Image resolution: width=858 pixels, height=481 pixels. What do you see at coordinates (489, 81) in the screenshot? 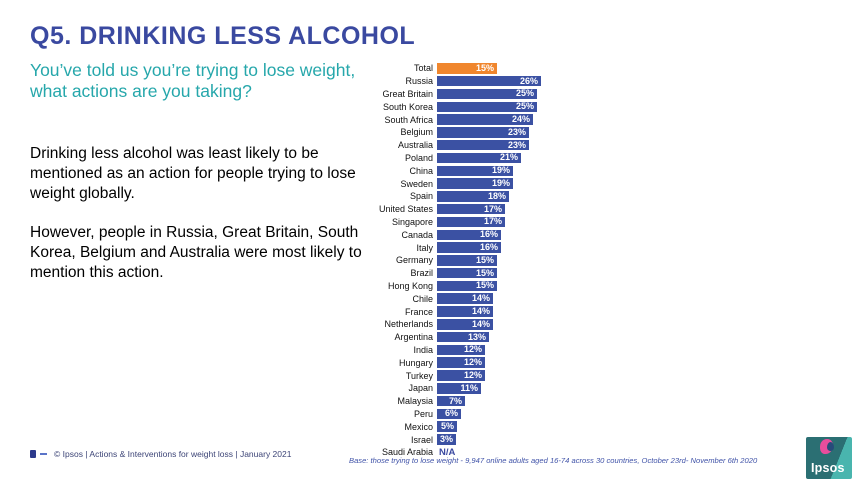
I see `bar: 26%` at bounding box center [489, 81].